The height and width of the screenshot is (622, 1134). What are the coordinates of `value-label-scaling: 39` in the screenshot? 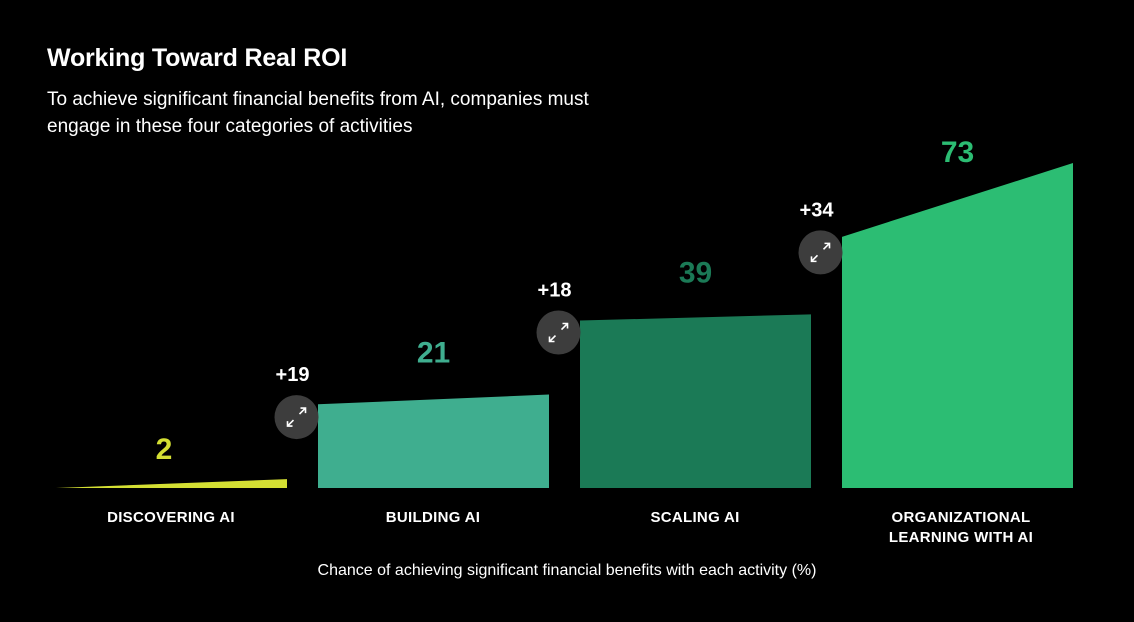 It's located at (695, 272).